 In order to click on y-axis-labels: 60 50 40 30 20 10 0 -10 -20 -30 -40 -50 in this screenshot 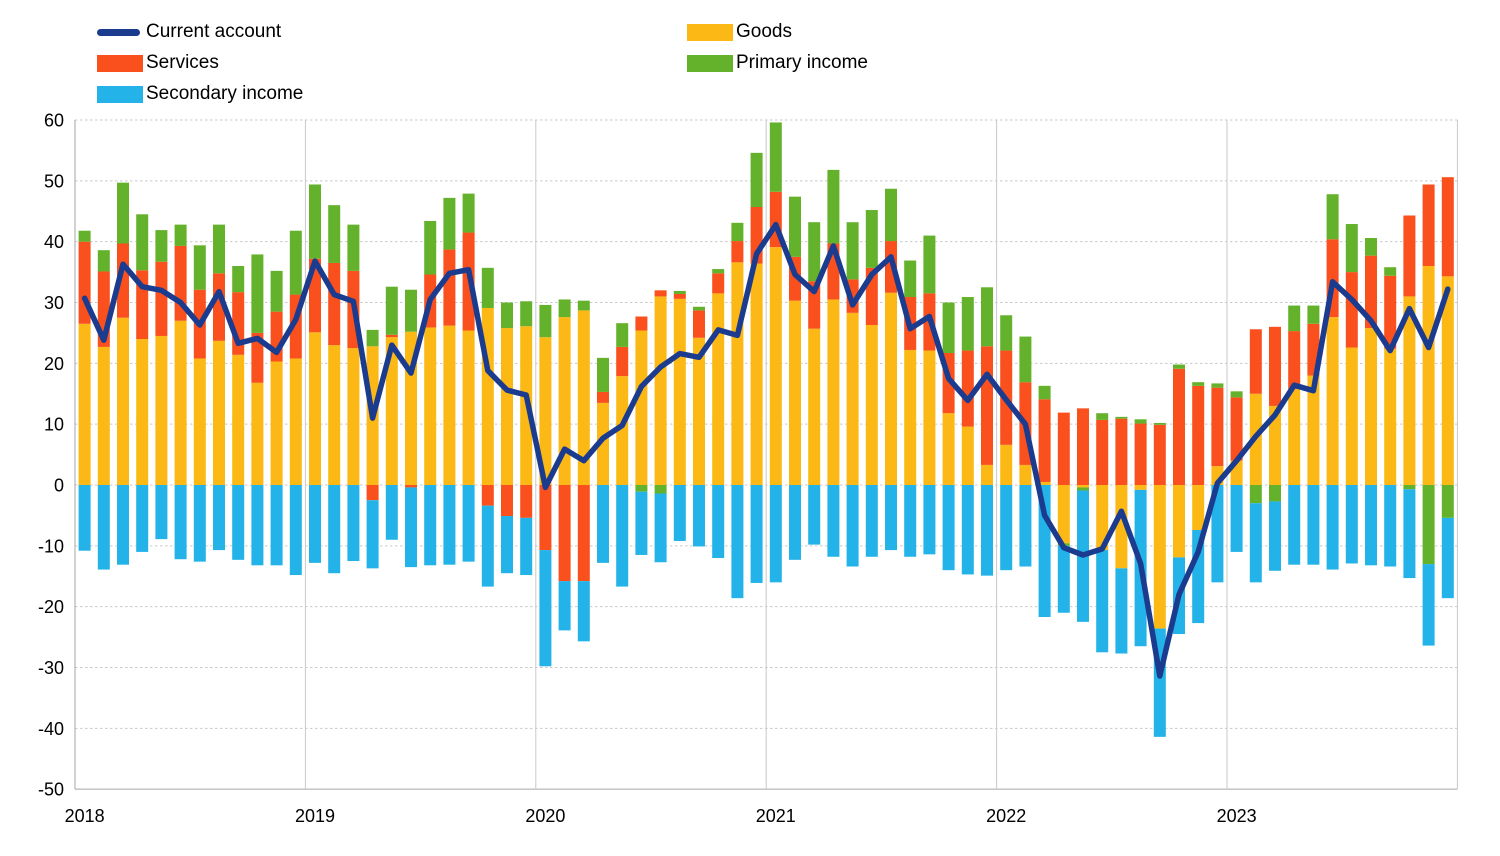, I will do `click(51, 455)`.